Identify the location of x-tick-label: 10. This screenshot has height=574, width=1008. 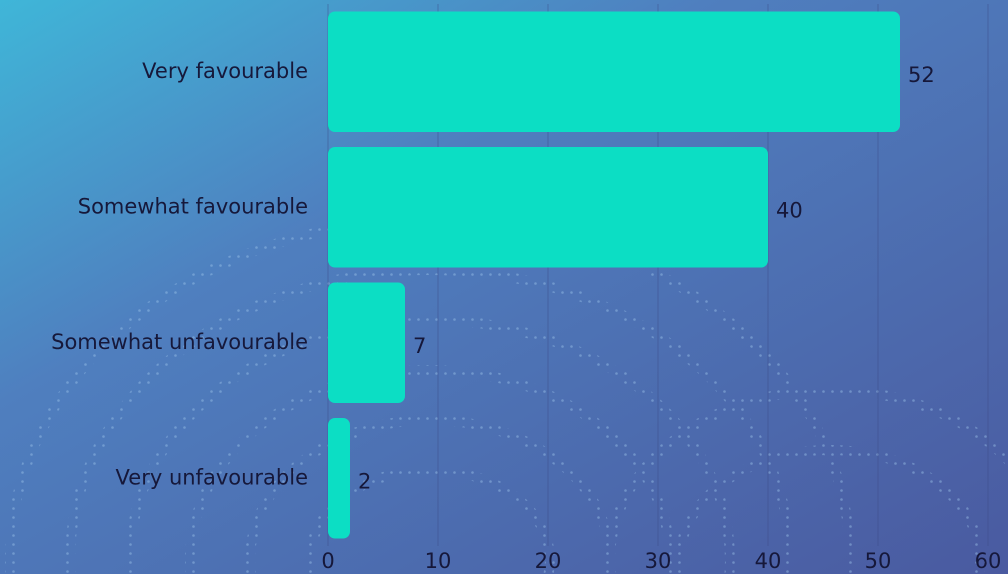
(438, 561).